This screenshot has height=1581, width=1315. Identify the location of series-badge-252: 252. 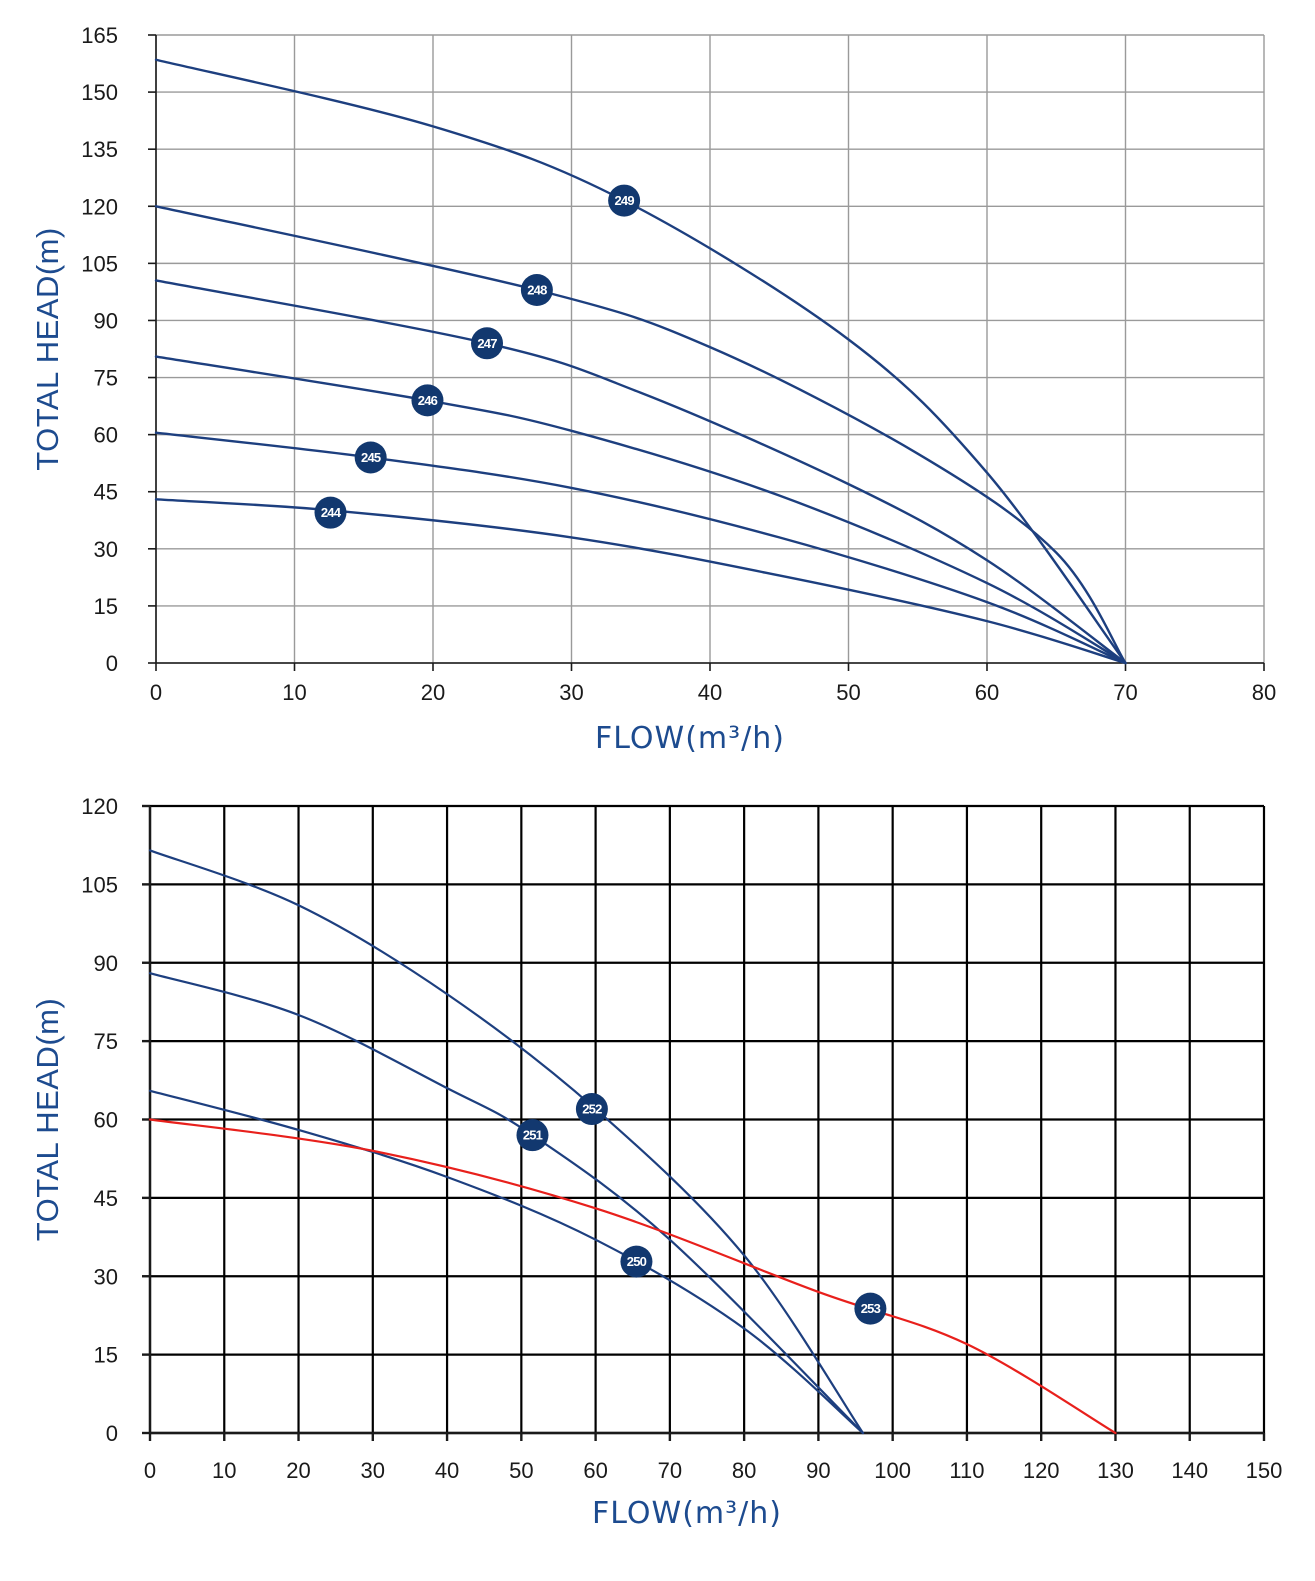
(591, 1109).